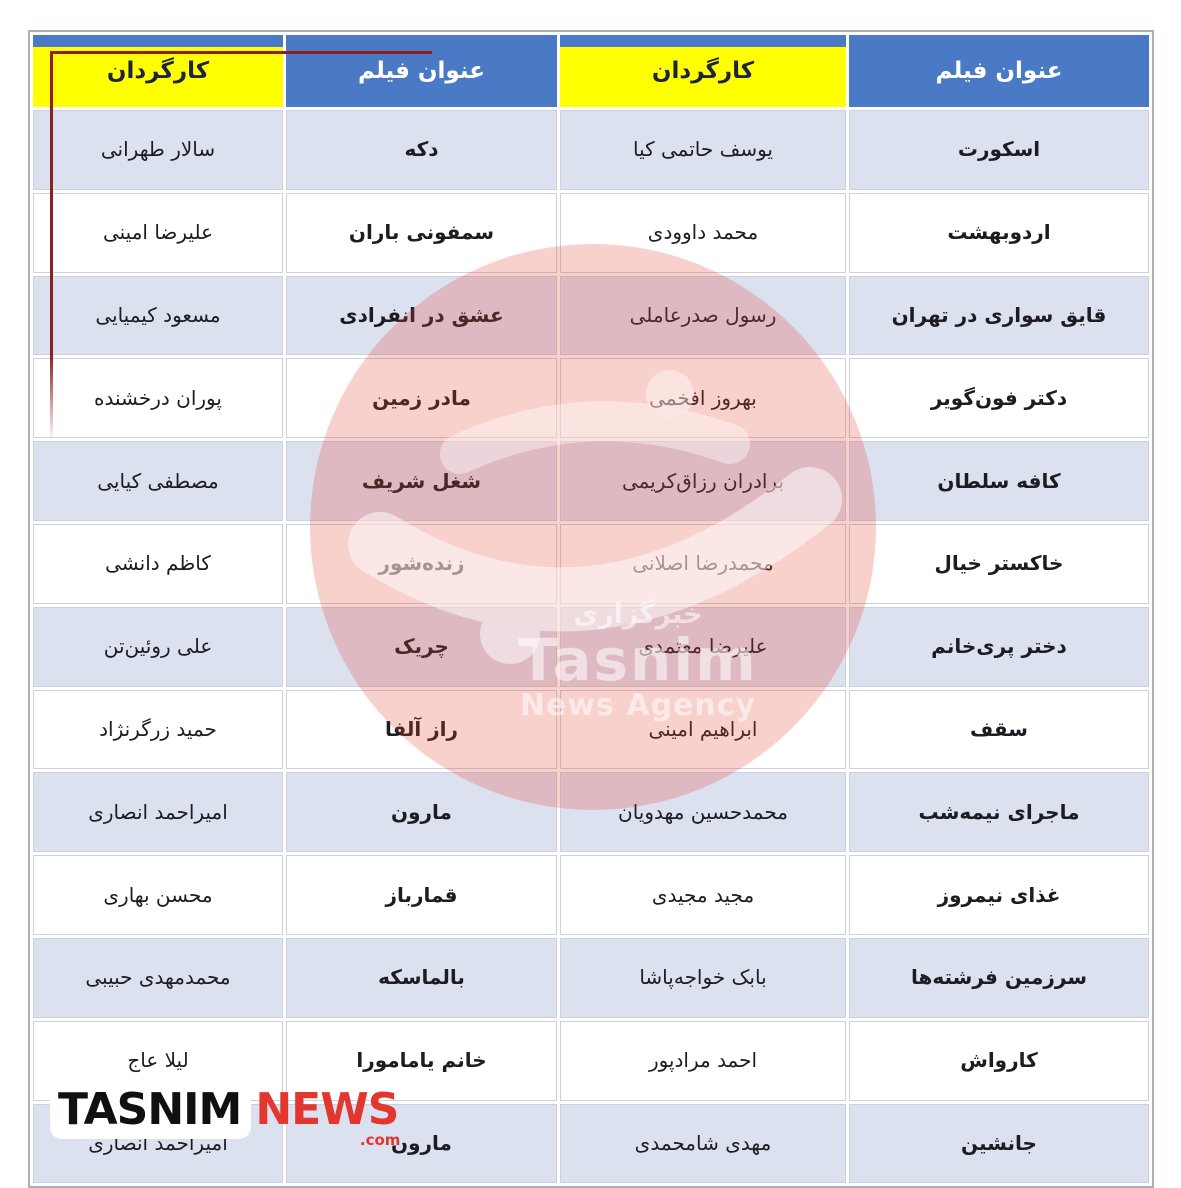  What do you see at coordinates (421, 315) in the screenshot?
I see `film-title-cell: عشق در انفرادی` at bounding box center [421, 315].